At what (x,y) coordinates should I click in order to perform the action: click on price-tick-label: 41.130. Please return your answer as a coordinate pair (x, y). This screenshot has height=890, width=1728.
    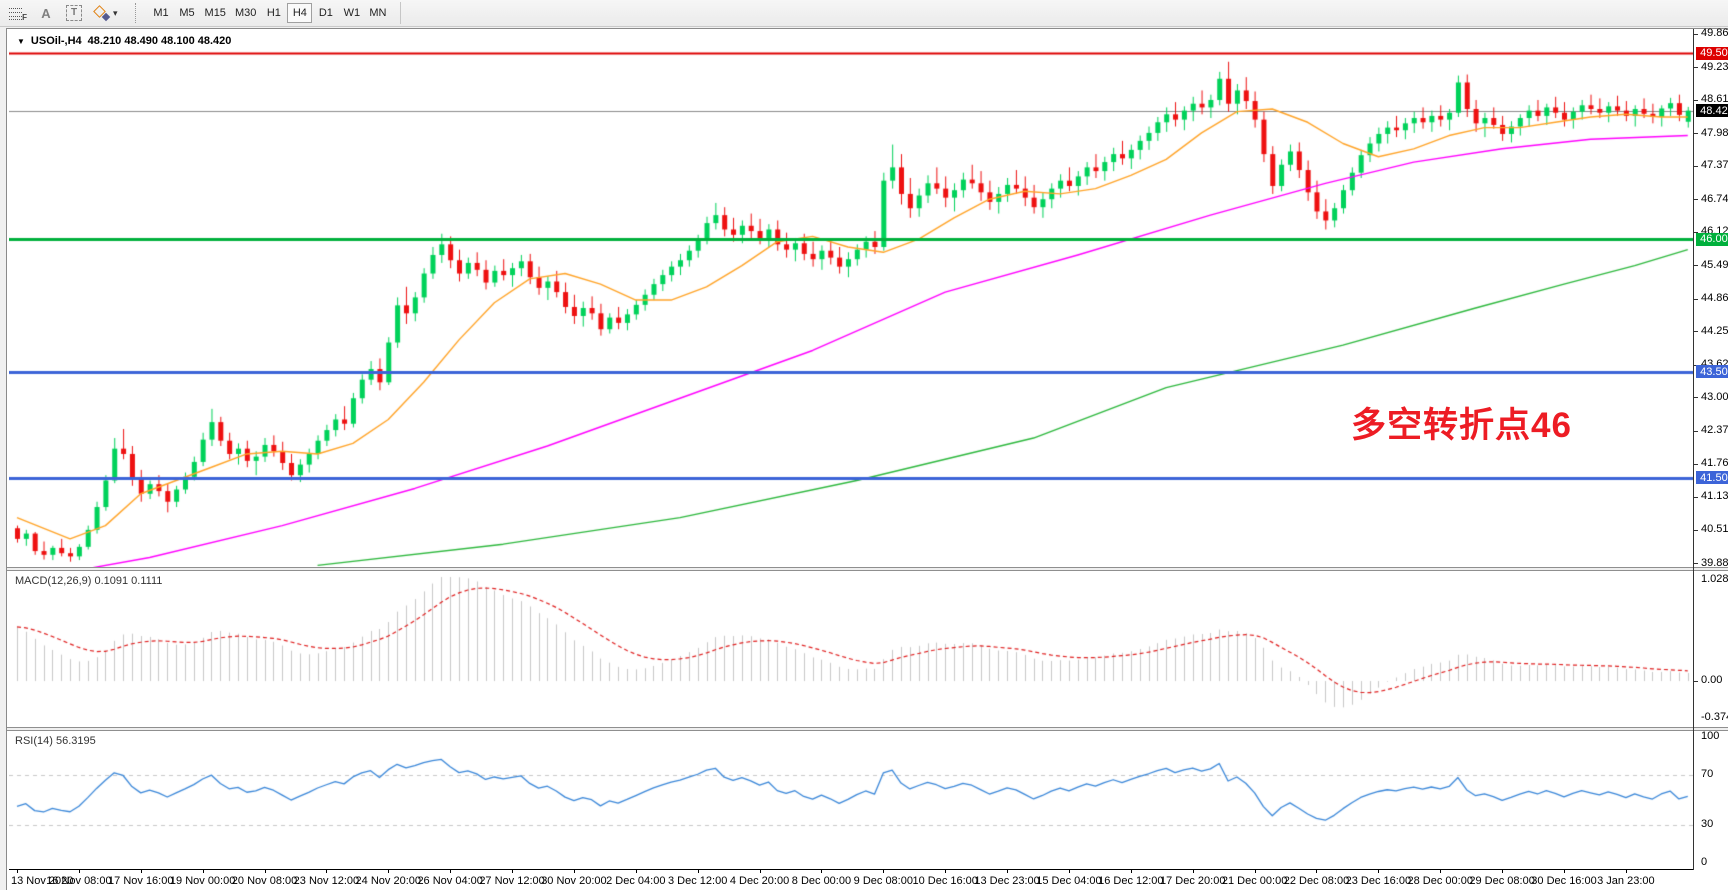
    Looking at the image, I should click on (1714, 496).